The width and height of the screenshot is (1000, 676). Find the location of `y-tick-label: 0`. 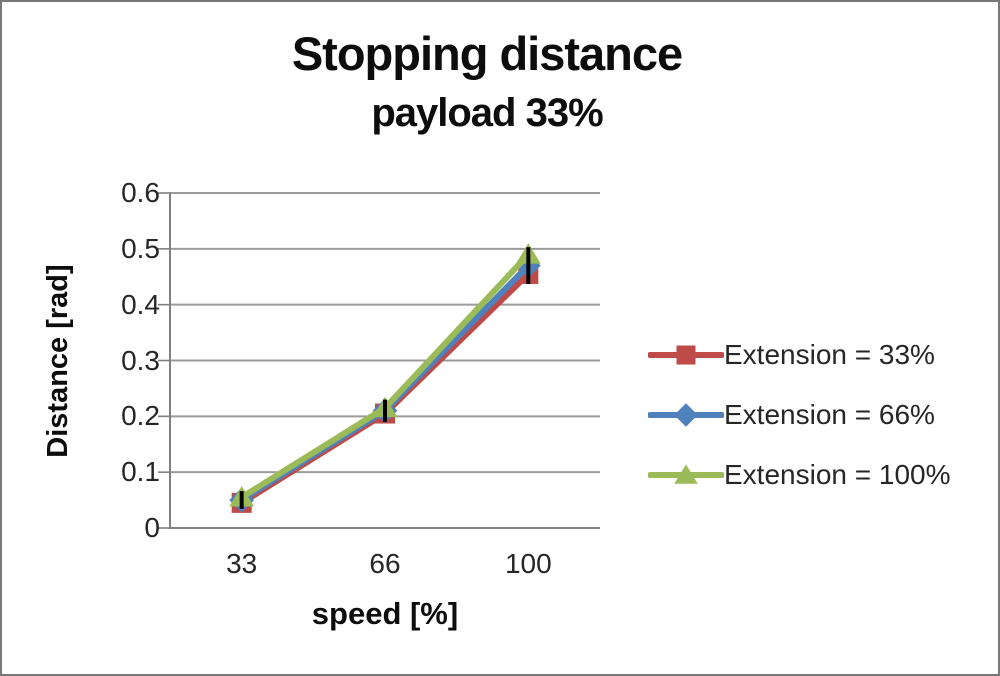

y-tick-label: 0 is located at coordinates (152, 527).